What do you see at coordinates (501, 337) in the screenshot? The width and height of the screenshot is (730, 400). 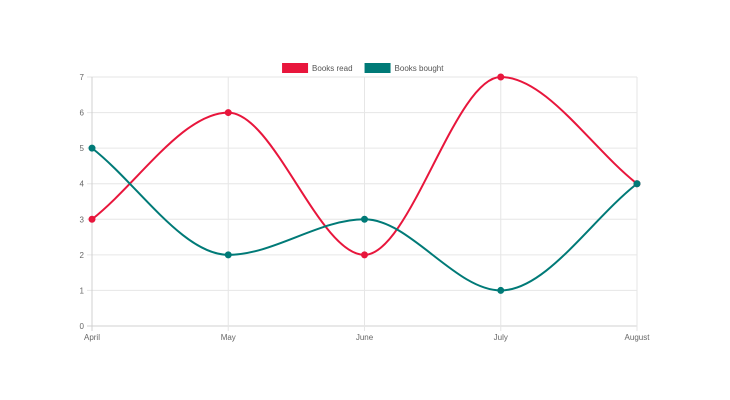 I see `x-tick-label: July` at bounding box center [501, 337].